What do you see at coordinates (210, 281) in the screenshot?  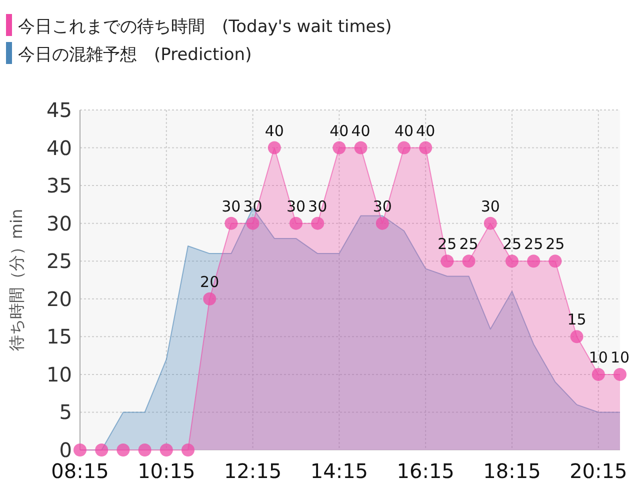 I see `data-label: 20` at bounding box center [210, 281].